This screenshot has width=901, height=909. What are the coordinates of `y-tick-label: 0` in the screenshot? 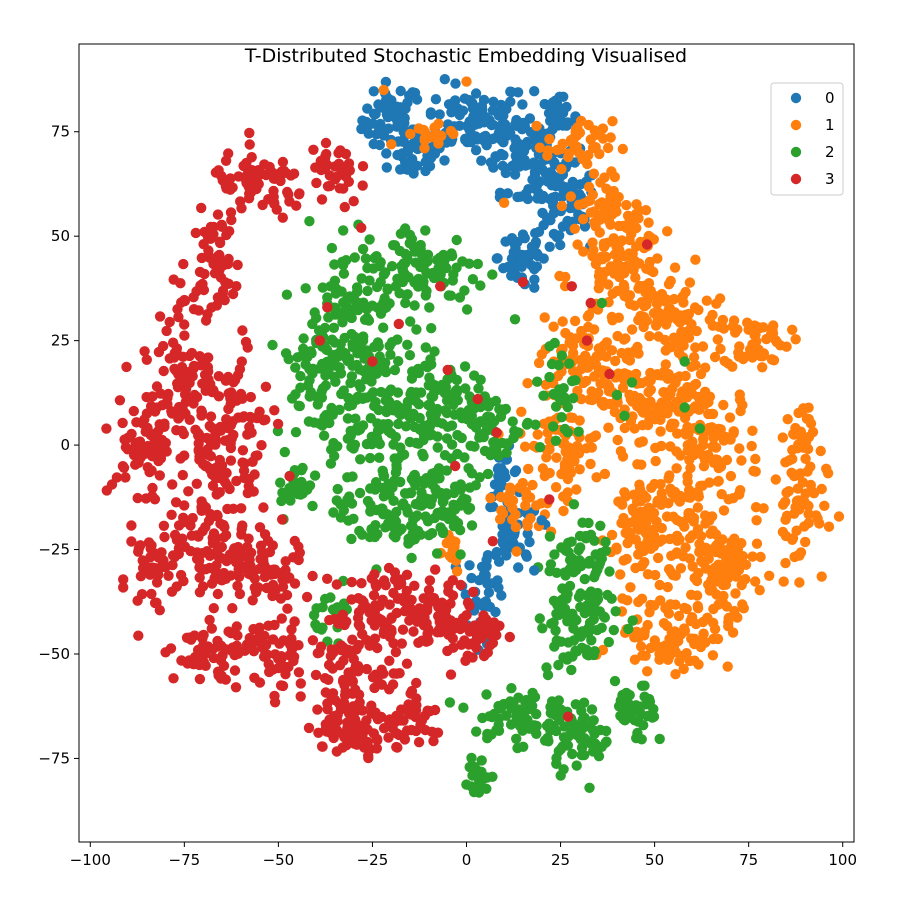 It's located at (65, 445).